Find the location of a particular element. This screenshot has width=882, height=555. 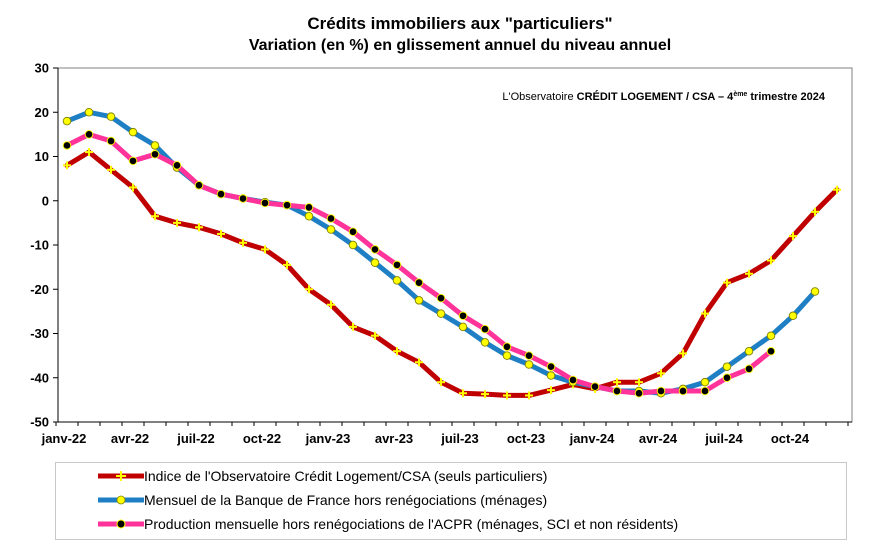

x-tick-label: janv-22 is located at coordinates (64, 438).